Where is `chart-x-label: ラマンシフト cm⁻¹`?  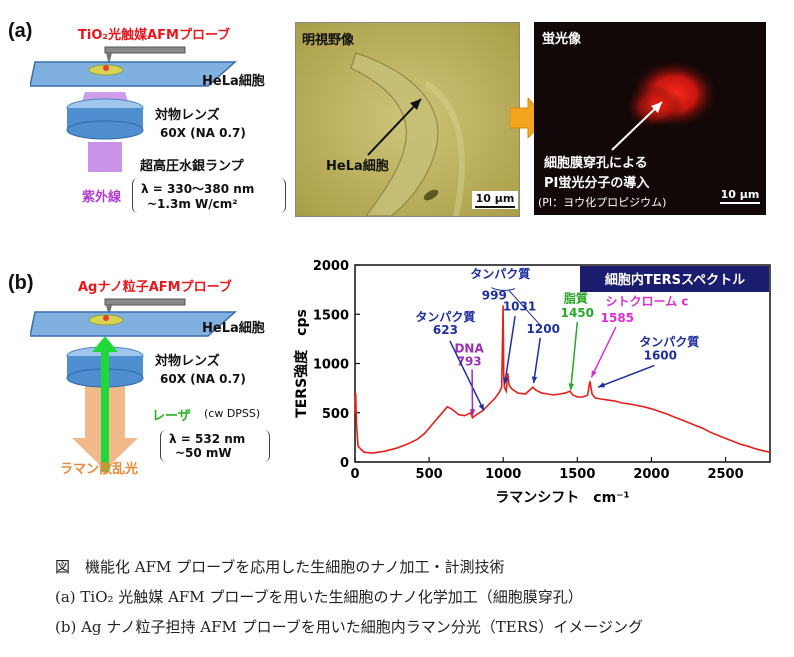
chart-x-label: ラマンシフト cm⁻¹ is located at coordinates (562, 498).